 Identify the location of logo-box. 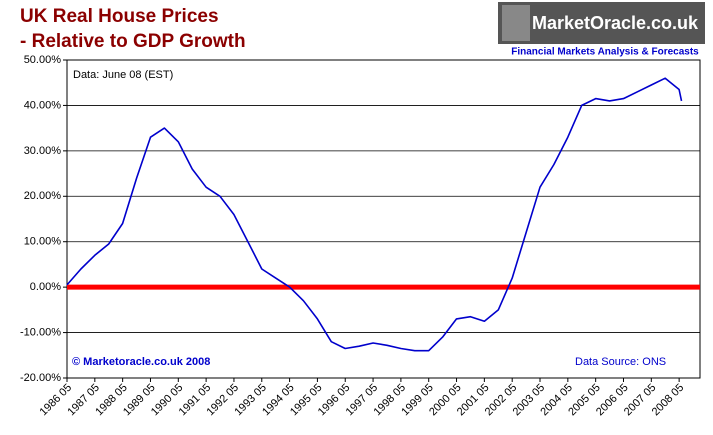
(601, 23).